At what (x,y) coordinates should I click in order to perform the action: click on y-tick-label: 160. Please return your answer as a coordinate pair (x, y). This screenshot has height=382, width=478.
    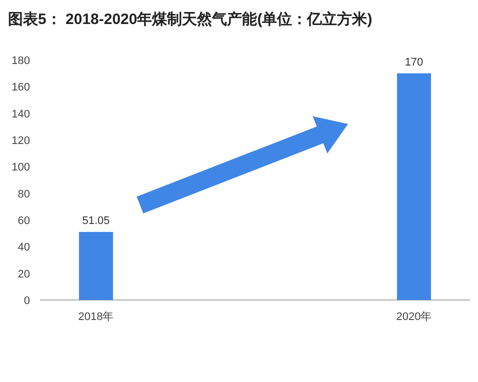
    Looking at the image, I should click on (21, 88).